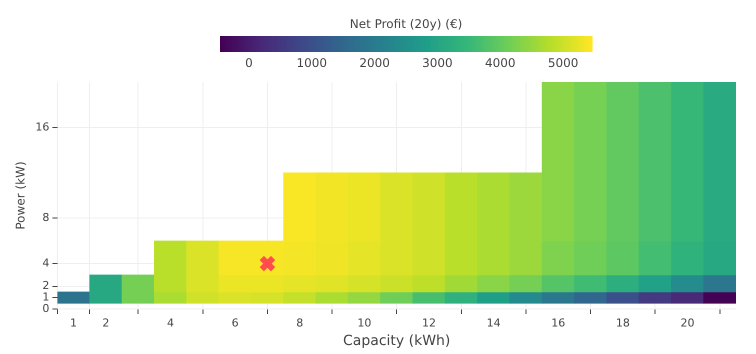 The image size is (756, 354). Describe the element at coordinates (500, 63) in the screenshot. I see `color-bar-label: 4000` at that location.